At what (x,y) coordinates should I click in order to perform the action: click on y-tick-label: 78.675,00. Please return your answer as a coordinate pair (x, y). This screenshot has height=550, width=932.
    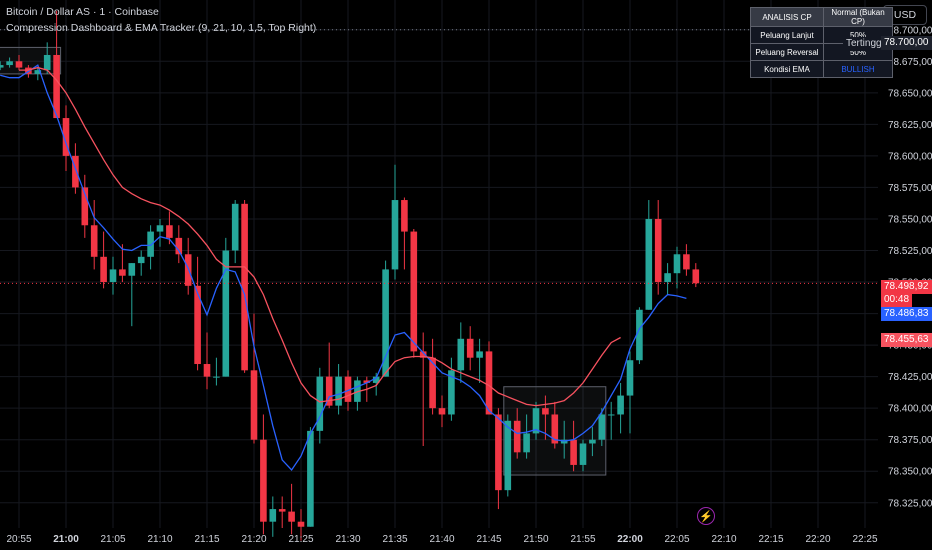
    Looking at the image, I should click on (910, 62).